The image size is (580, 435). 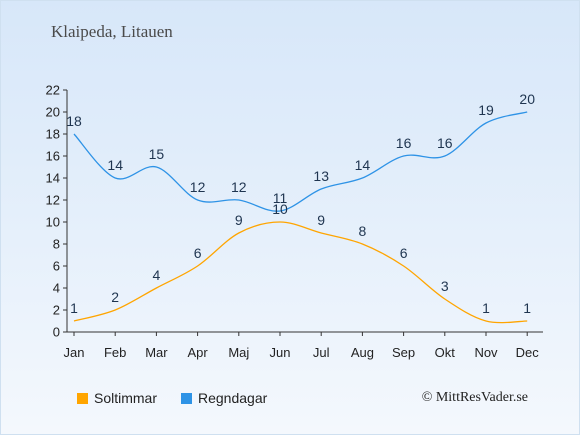 What do you see at coordinates (56, 266) in the screenshot?
I see `y-tick-label: 6` at bounding box center [56, 266].